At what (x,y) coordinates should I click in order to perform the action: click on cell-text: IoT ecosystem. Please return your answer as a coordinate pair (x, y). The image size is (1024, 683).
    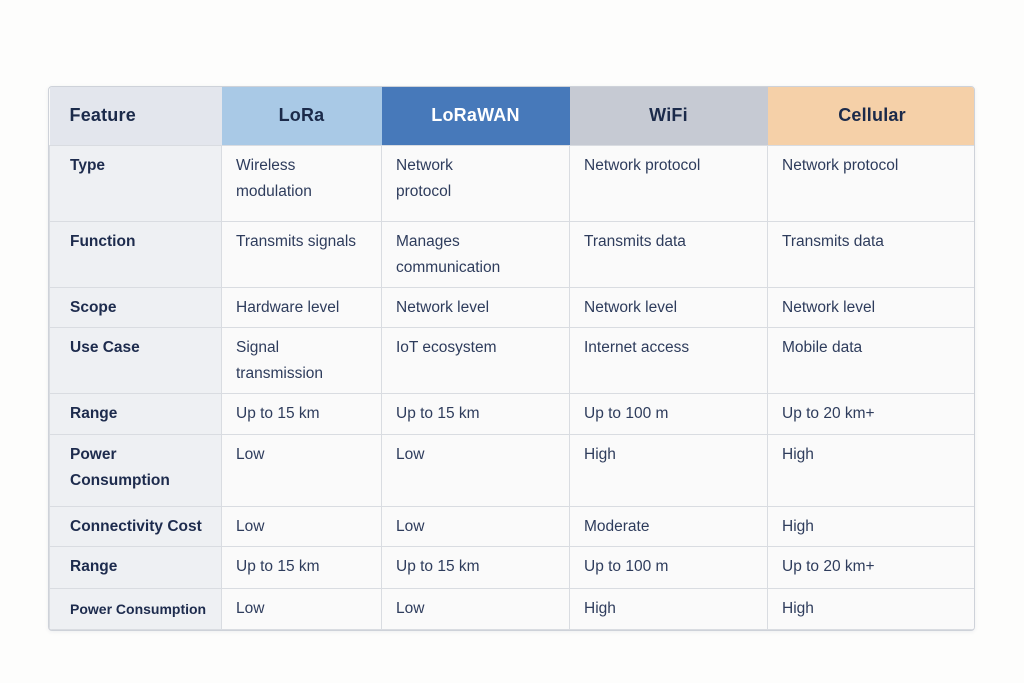
    Looking at the image, I should click on (446, 347).